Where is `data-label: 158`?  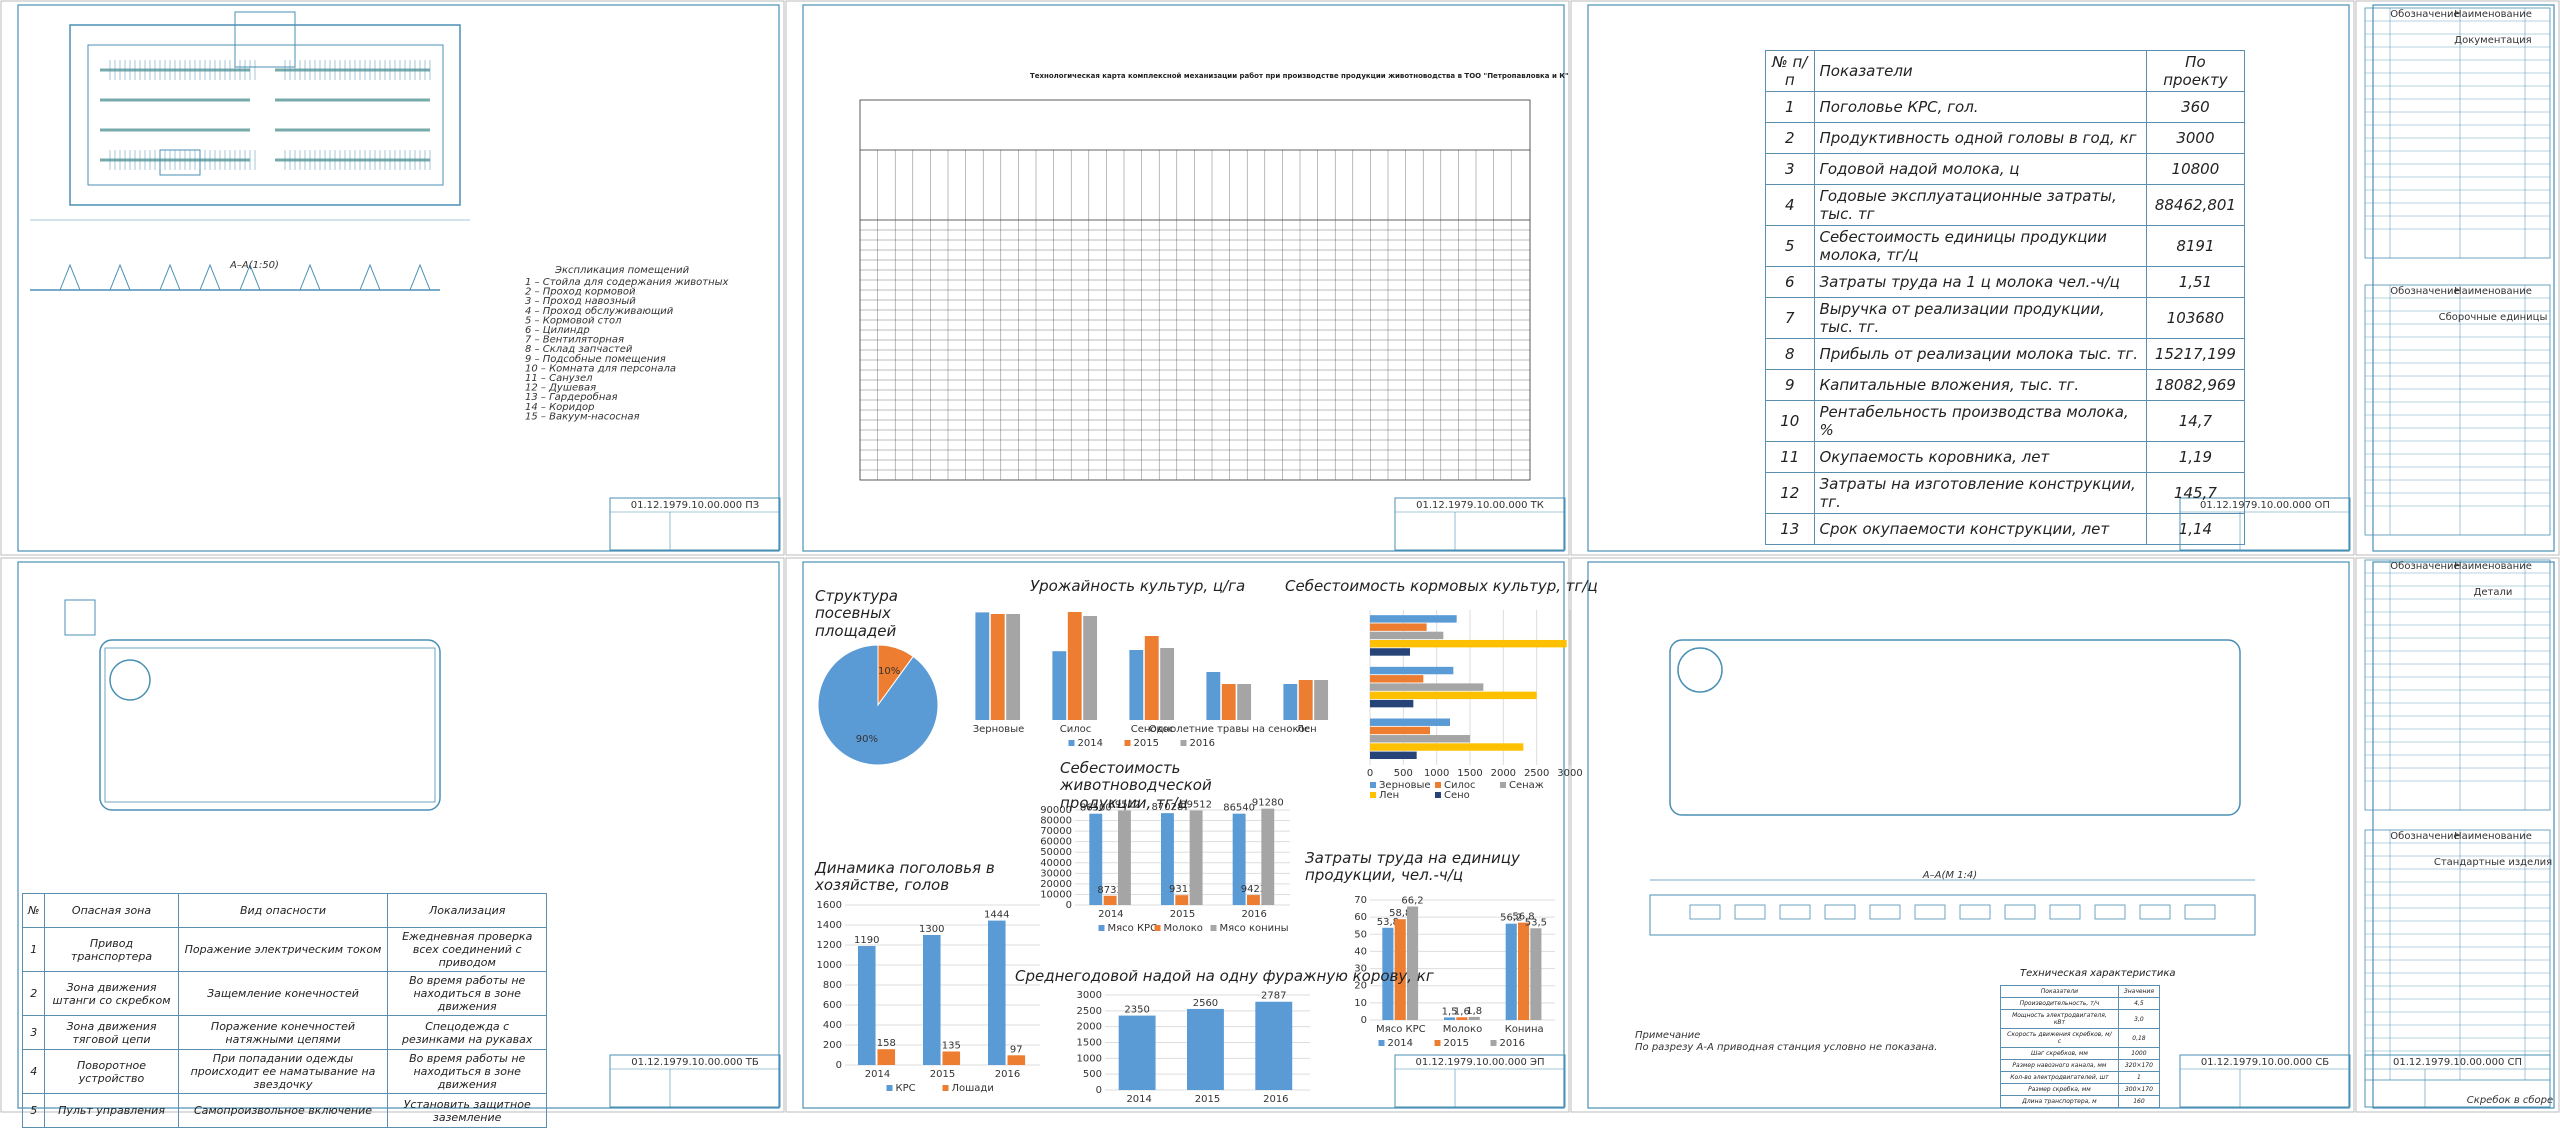
data-label: 158 is located at coordinates (886, 1043).